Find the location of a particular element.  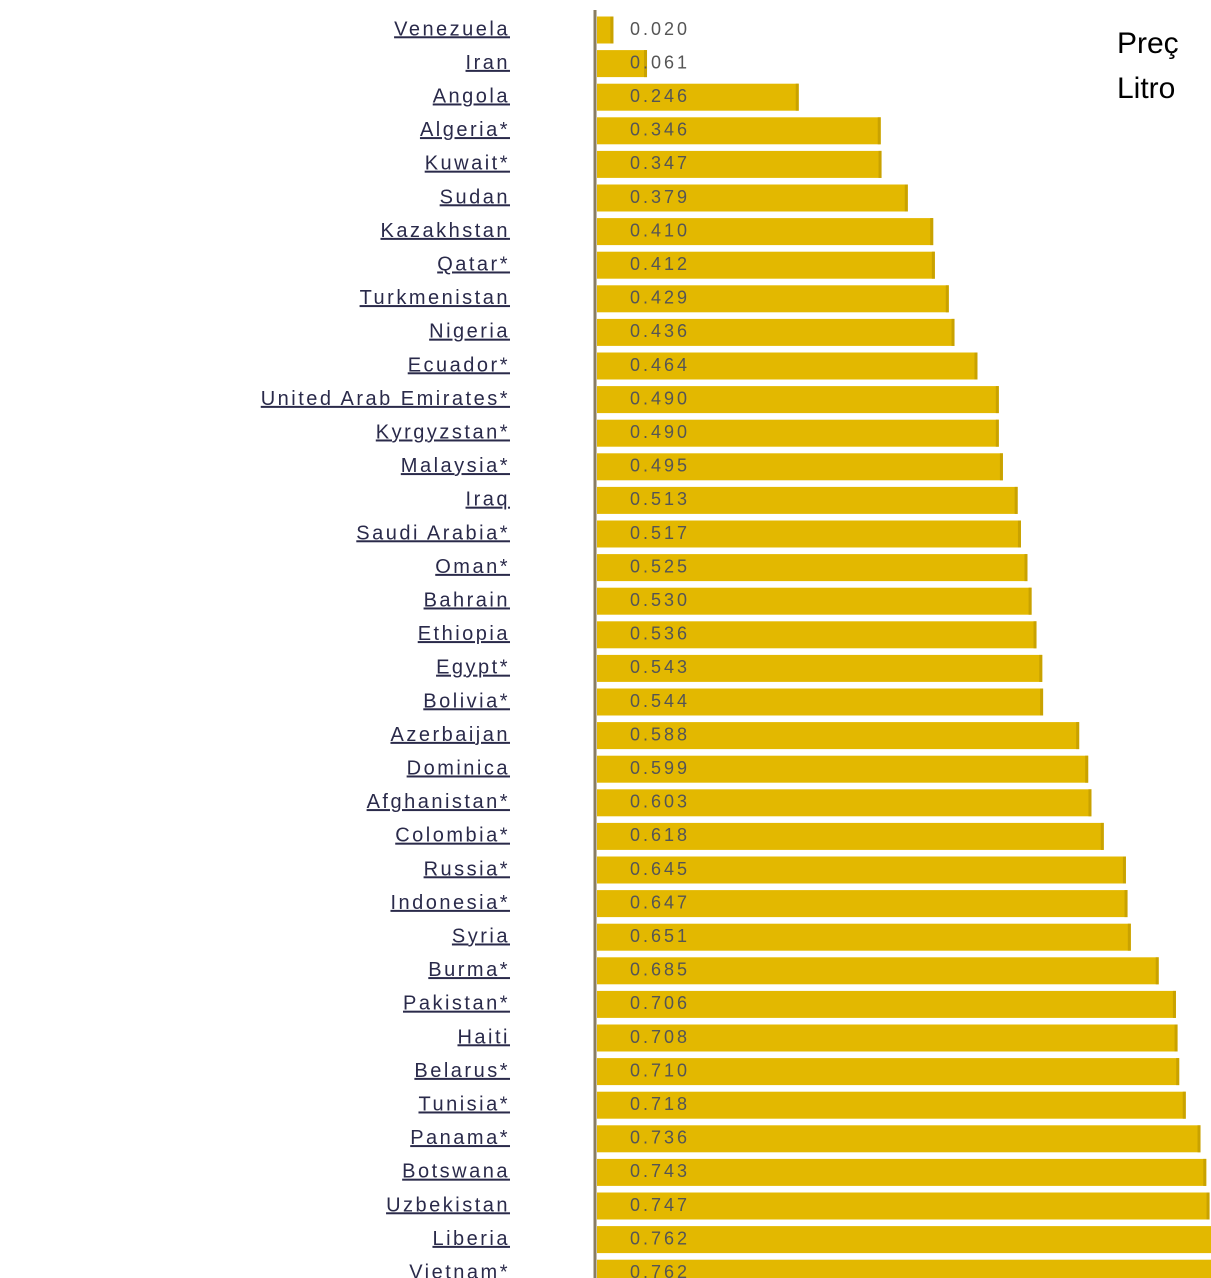

category-label: Pakistan* is located at coordinates (456, 1004).